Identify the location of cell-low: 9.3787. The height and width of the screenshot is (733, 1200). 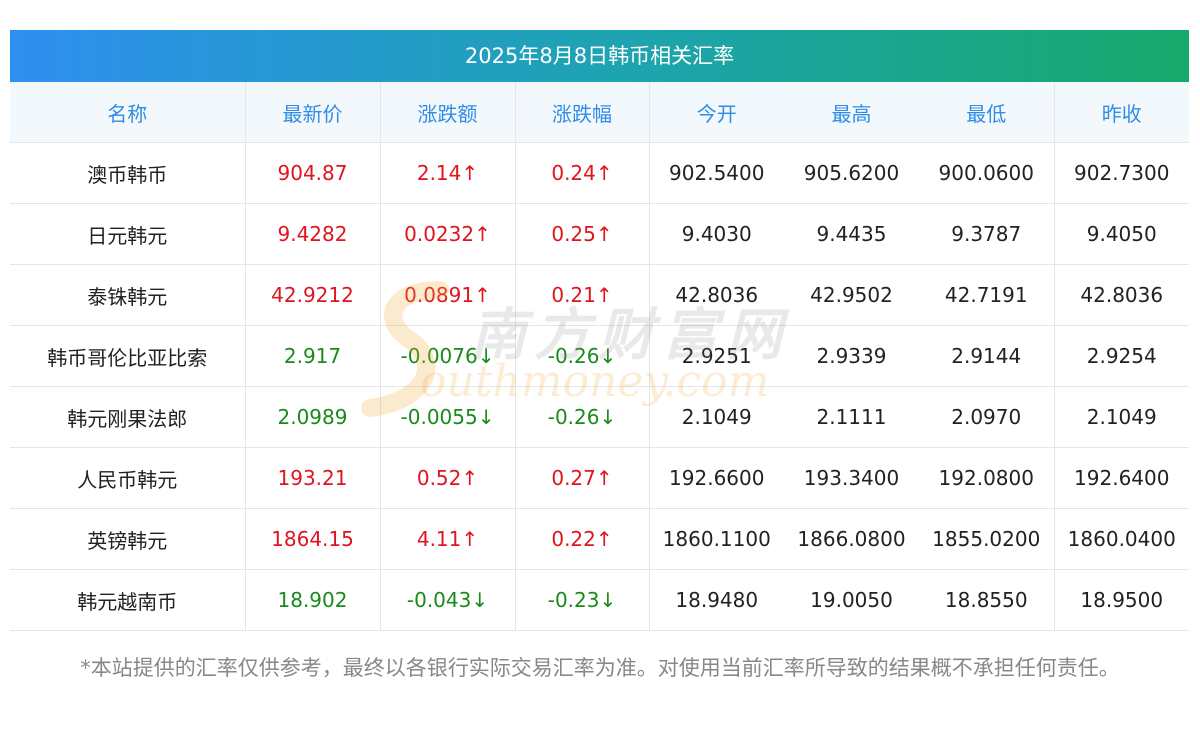
(987, 234).